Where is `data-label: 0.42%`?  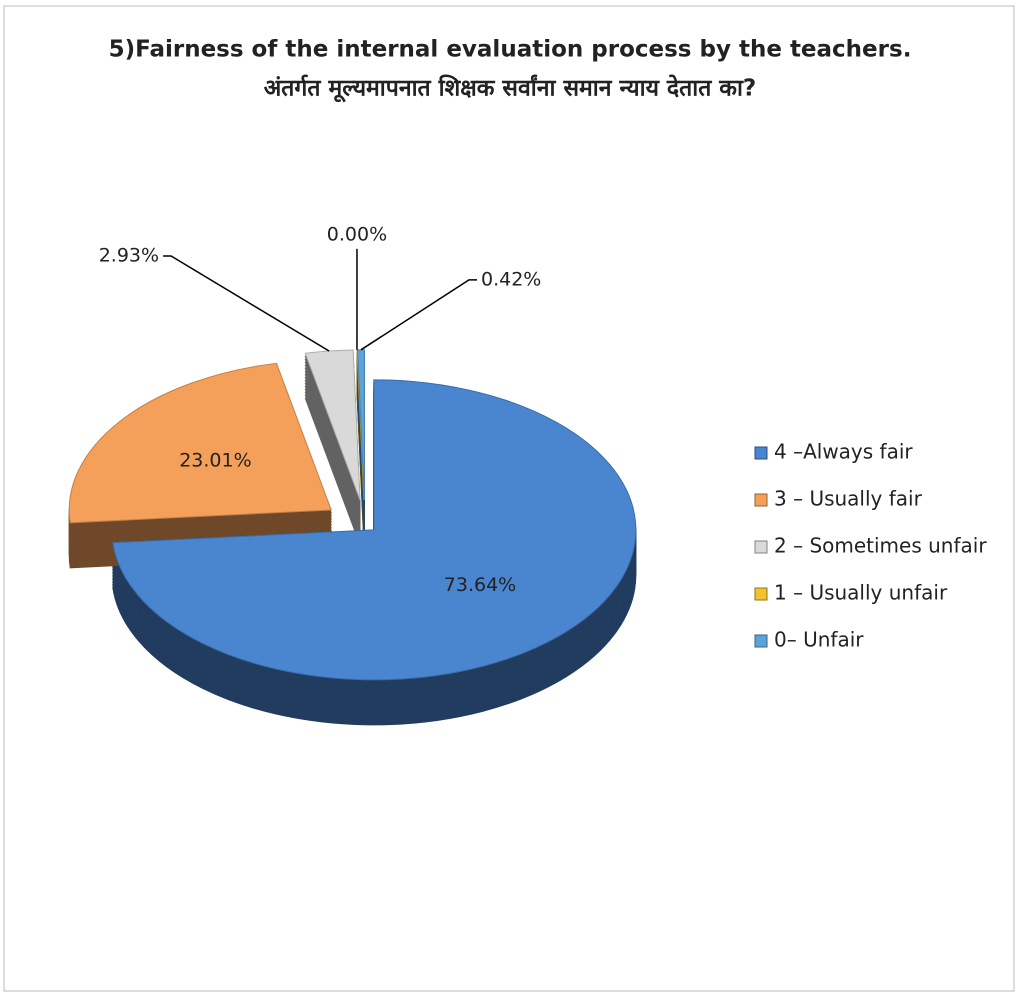 data-label: 0.42% is located at coordinates (511, 279).